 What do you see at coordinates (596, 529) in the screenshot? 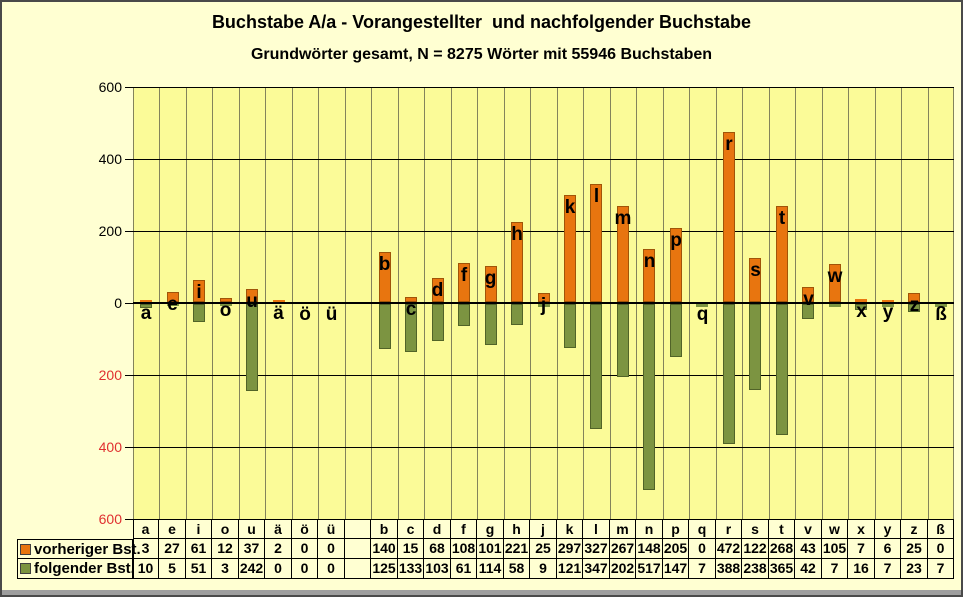
I see `category-header-cell: l` at bounding box center [596, 529].